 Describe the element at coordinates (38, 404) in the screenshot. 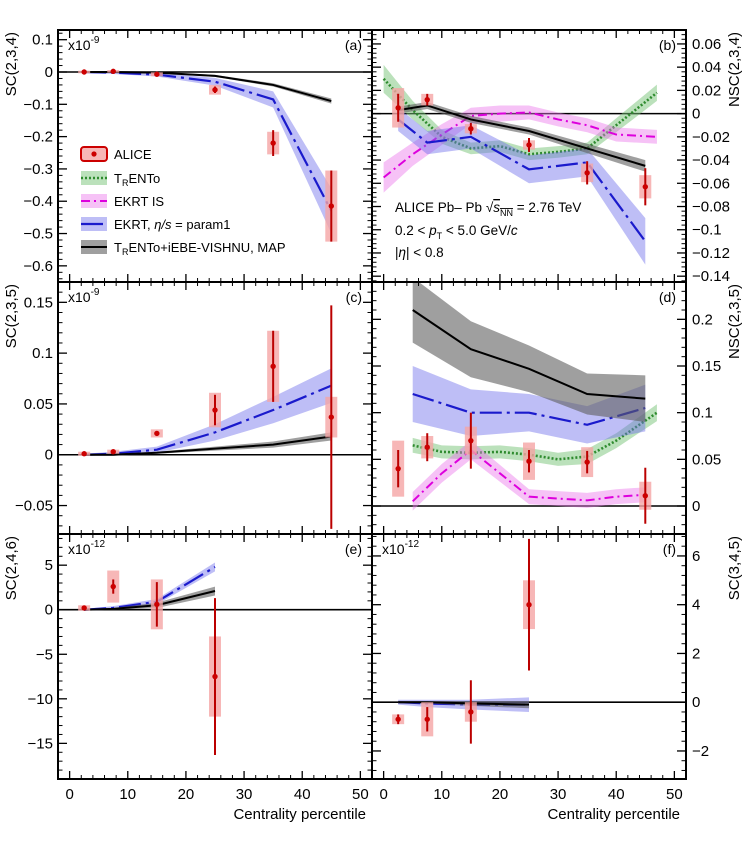

I see `y-tick-label: 0.05` at that location.